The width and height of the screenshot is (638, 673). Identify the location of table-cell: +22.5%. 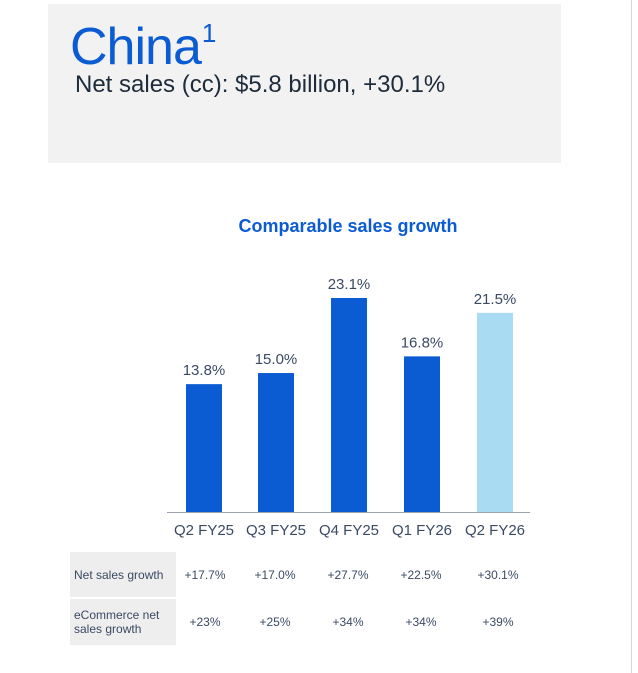
(421, 575).